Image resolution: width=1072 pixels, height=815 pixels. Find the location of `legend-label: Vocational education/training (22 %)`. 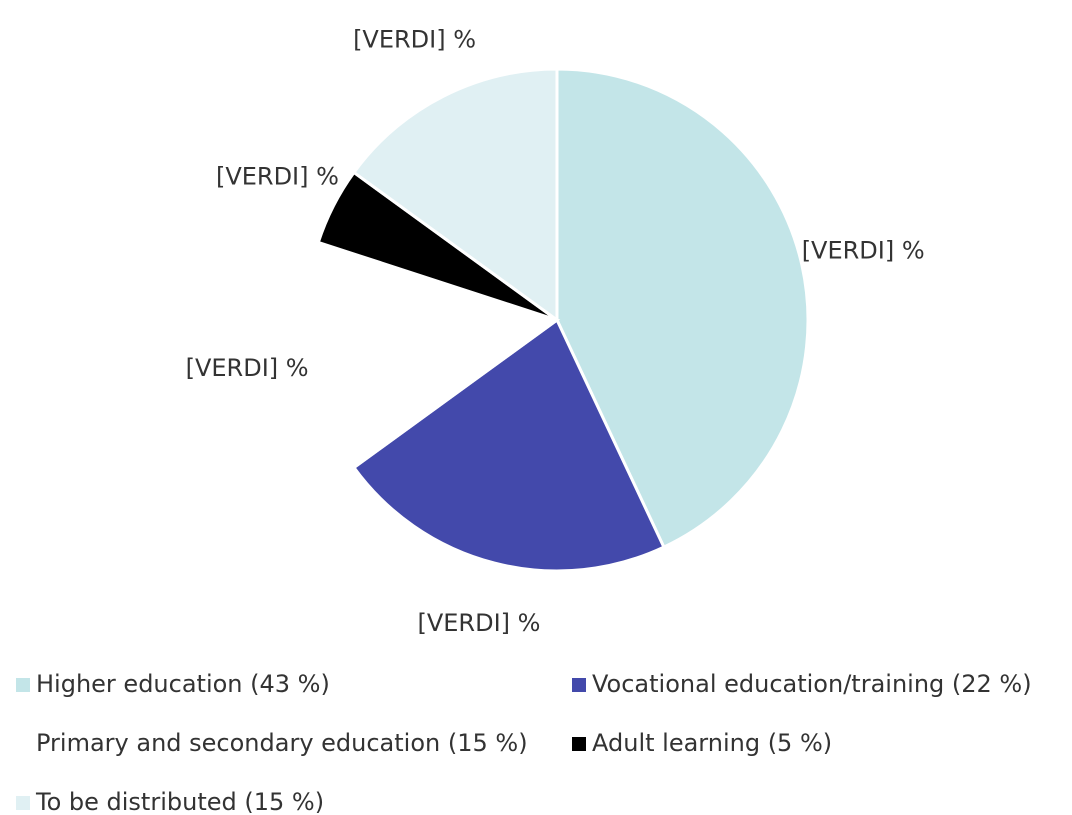

legend-label: Vocational education/training (22 %) is located at coordinates (812, 684).